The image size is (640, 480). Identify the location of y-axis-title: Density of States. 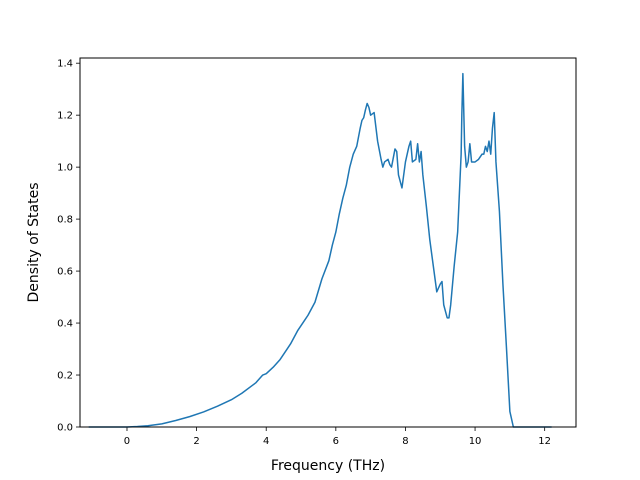
(34, 243).